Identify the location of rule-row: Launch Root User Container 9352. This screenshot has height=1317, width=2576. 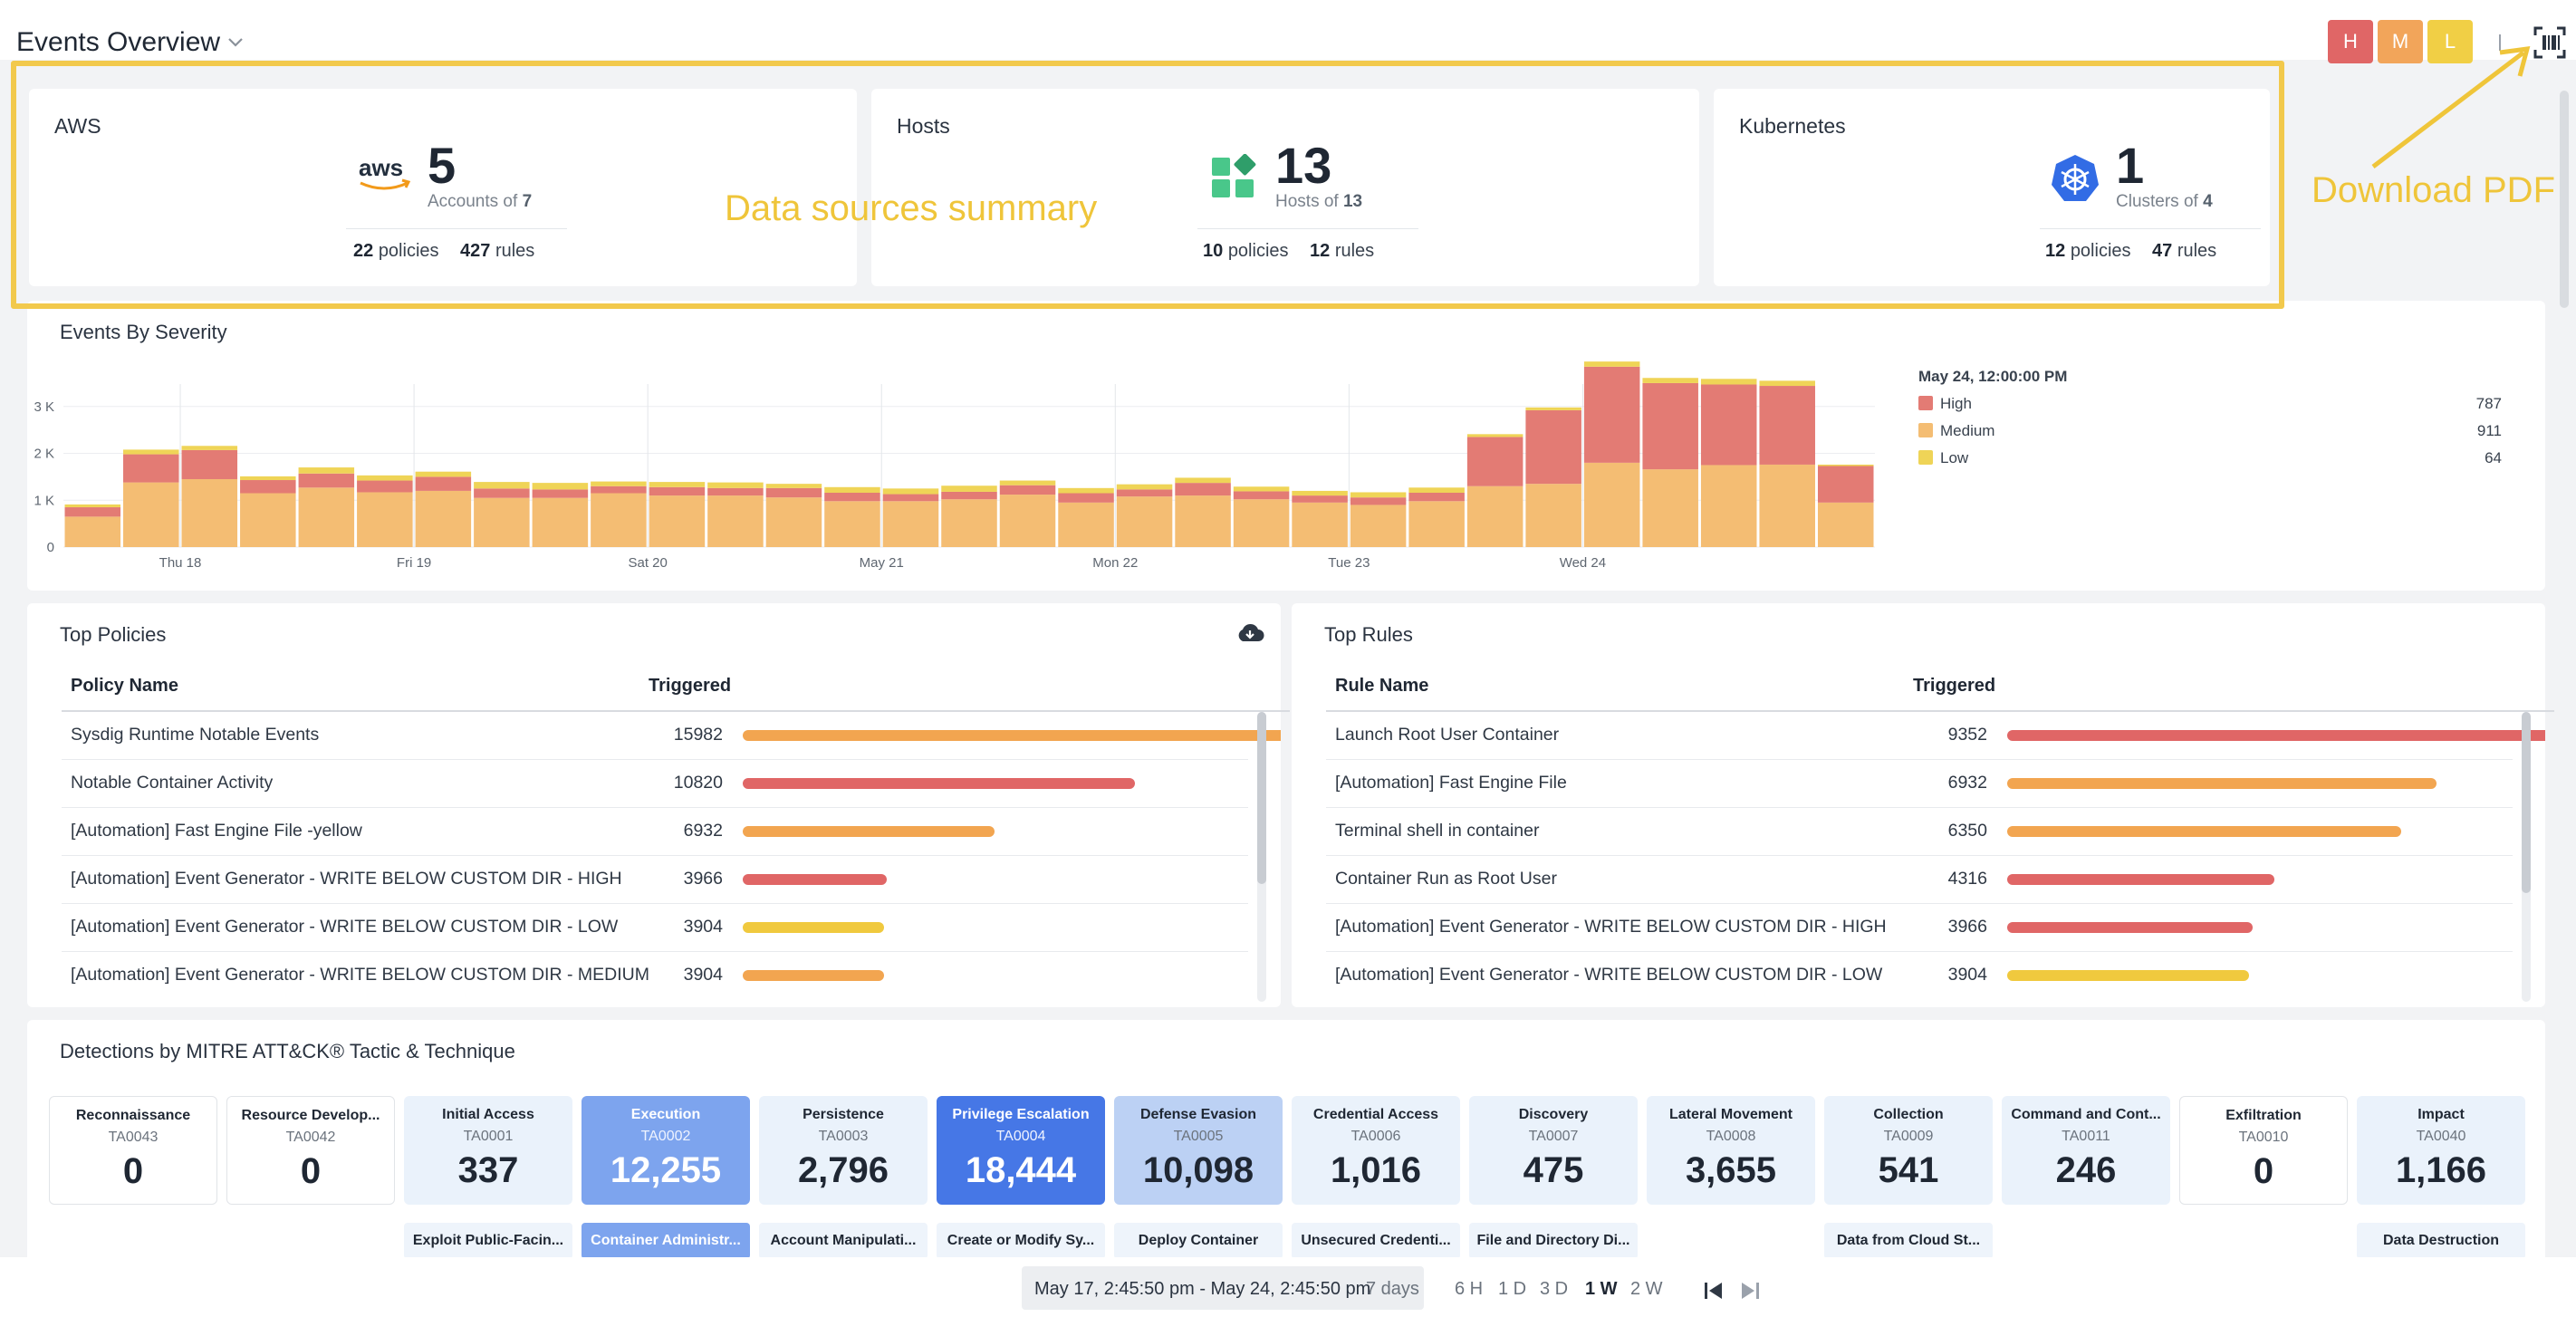
(1935, 736).